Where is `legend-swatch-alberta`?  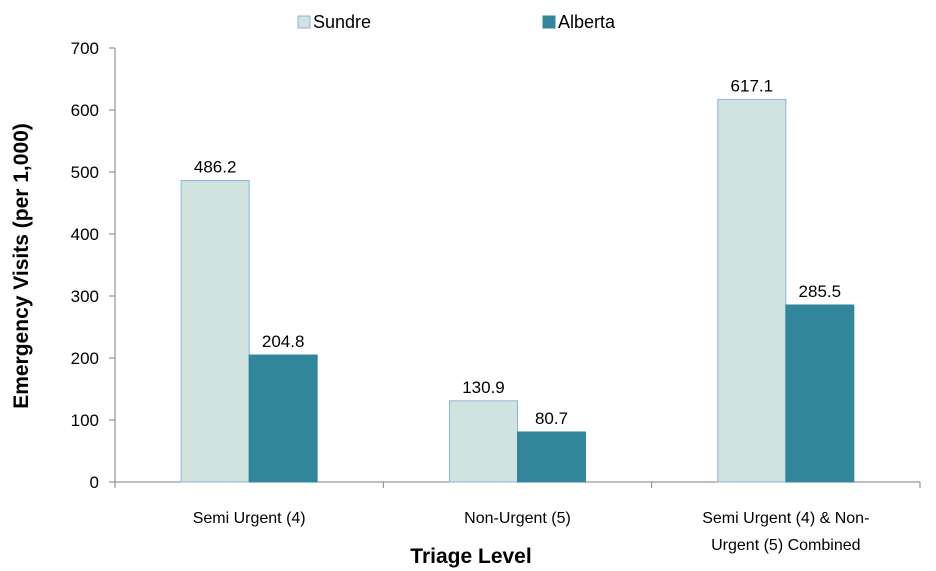 legend-swatch-alberta is located at coordinates (549, 22).